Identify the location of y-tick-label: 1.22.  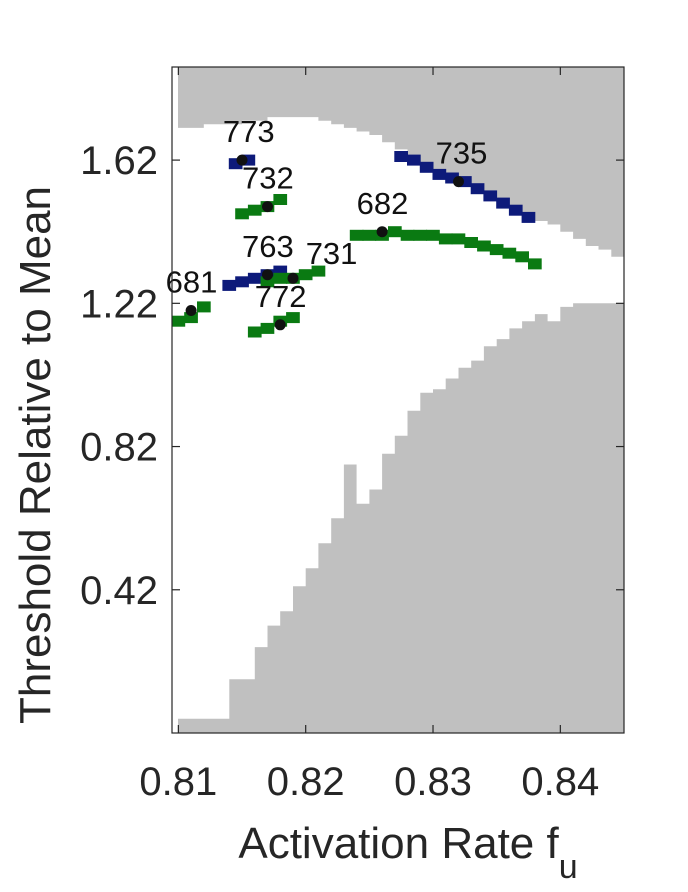
(119, 304).